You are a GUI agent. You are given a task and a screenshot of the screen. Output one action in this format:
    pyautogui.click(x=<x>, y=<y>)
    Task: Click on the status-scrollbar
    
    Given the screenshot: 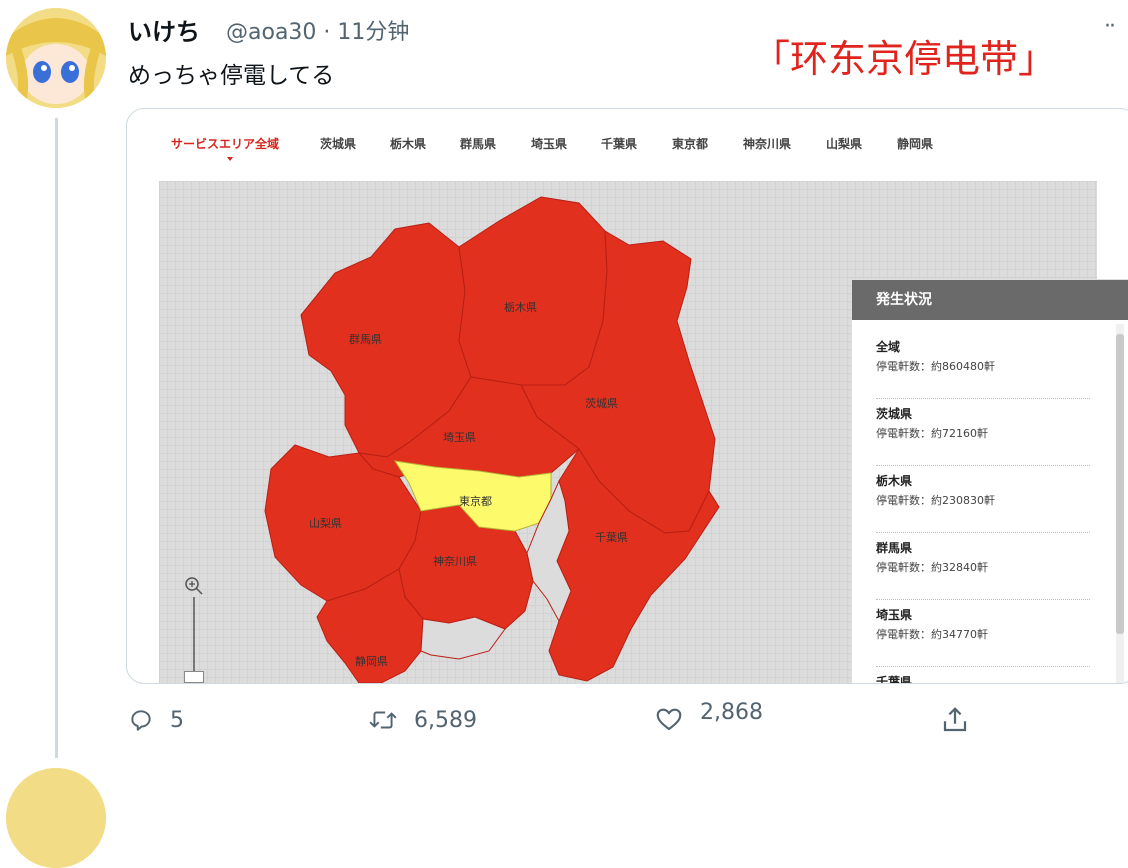 What is the action you would take?
    pyautogui.click(x=1120, y=503)
    